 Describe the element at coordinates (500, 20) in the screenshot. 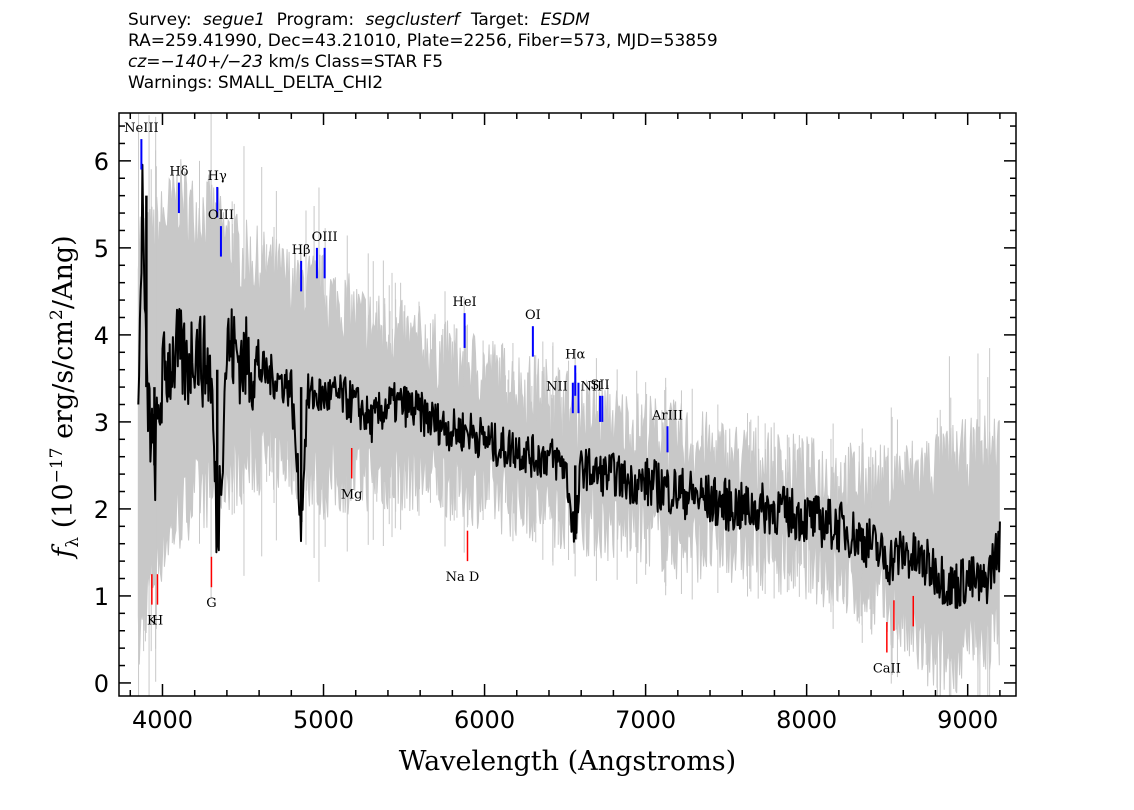

I see `target-label: Target:` at that location.